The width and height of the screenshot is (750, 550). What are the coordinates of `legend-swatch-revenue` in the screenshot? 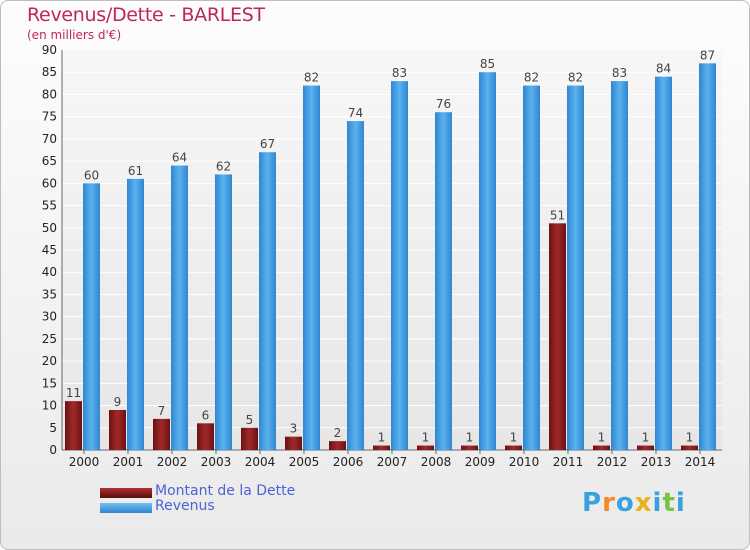 It's located at (126, 508).